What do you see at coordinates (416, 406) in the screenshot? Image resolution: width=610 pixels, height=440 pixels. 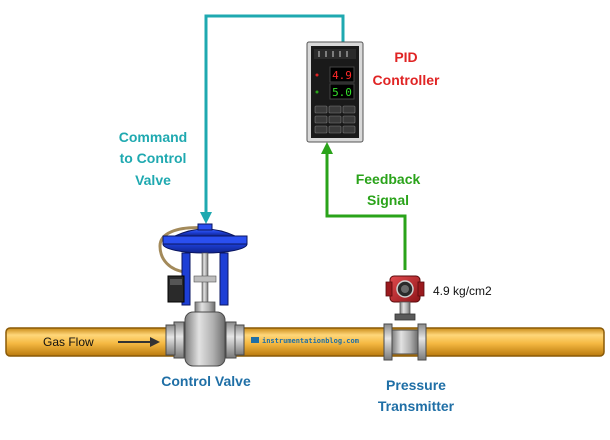 I see `pressure-transmitter-label-line2: Transmitter` at bounding box center [416, 406].